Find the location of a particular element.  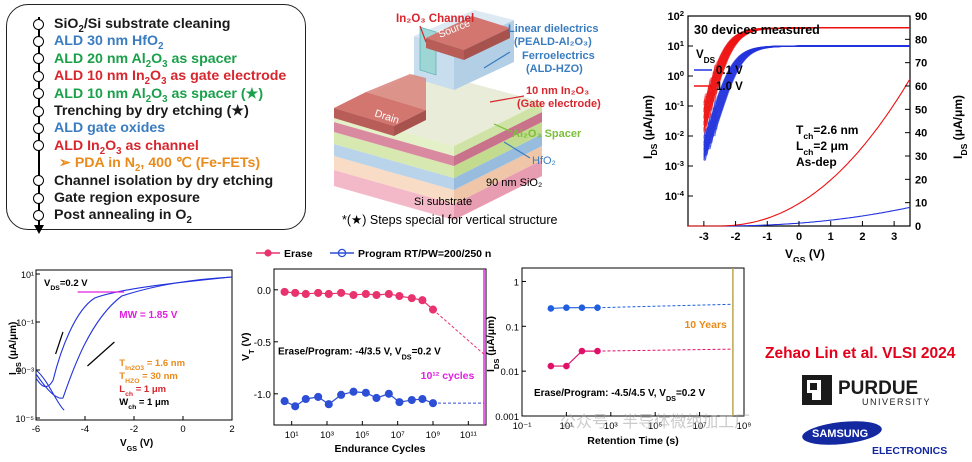

legend-label: 0.1 V is located at coordinates (729, 71).